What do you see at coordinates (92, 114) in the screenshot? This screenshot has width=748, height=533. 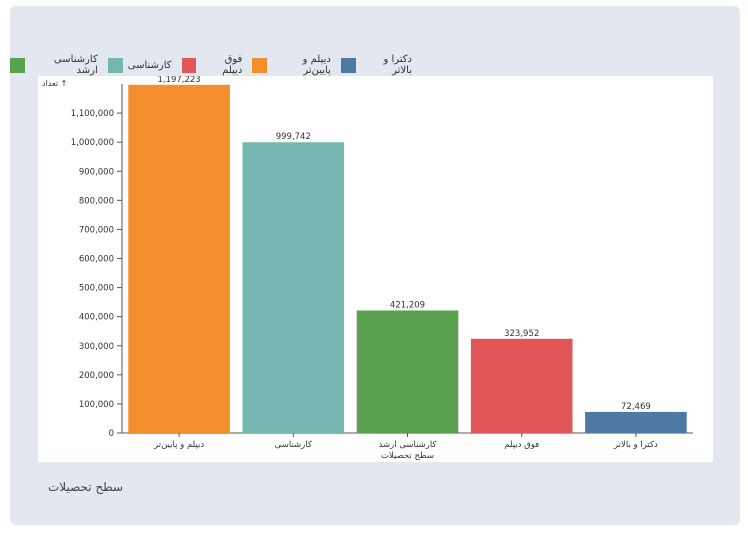 I see `y-tick-label: 1,100,000` at bounding box center [92, 114].